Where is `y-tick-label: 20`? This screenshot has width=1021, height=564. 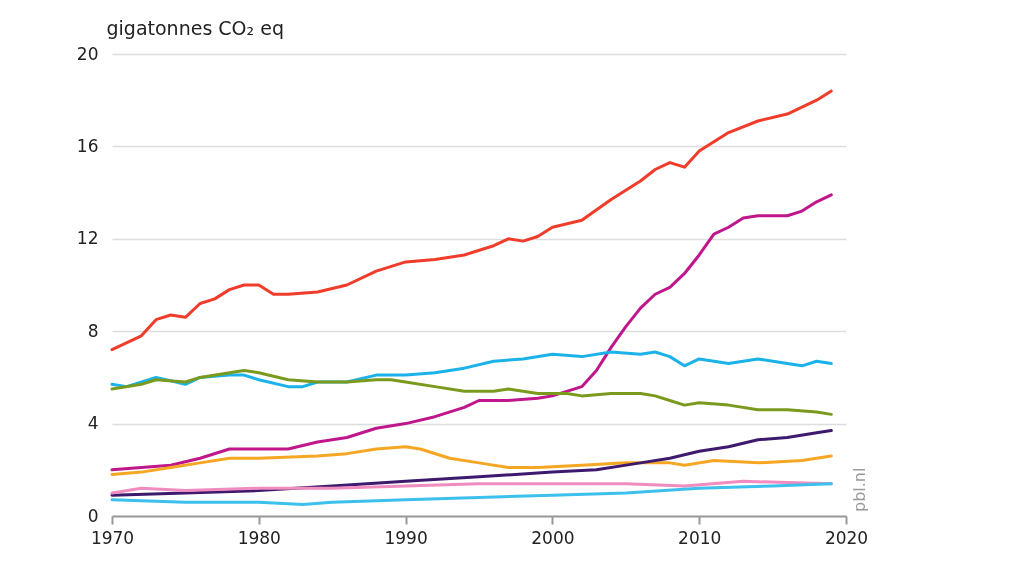
y-tick-label: 20 is located at coordinates (87, 53).